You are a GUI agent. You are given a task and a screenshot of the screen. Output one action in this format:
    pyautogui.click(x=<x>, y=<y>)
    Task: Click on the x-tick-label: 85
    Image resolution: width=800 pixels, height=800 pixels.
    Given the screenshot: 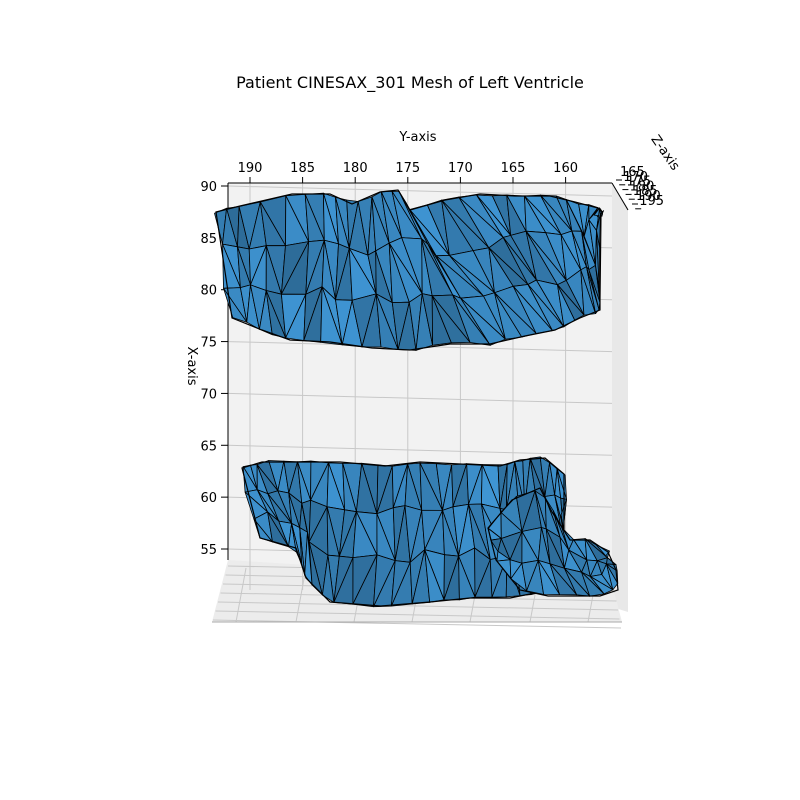 What is the action you would take?
    pyautogui.click(x=208, y=239)
    